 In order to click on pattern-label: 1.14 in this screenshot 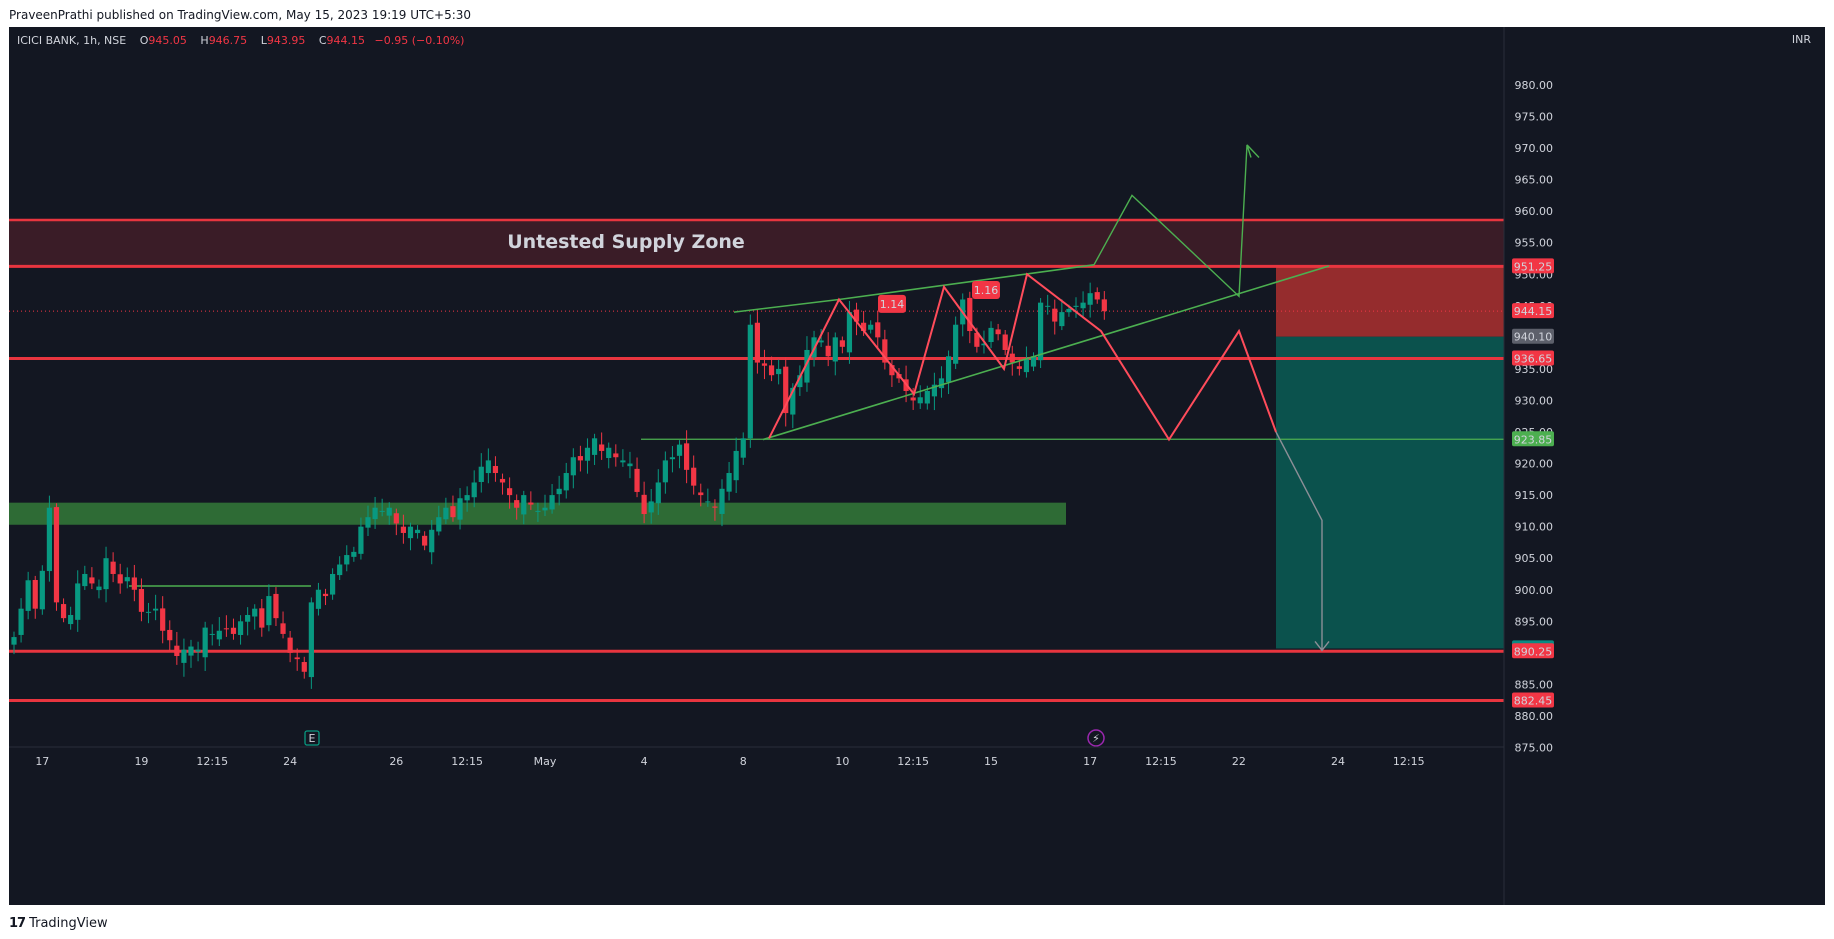, I will do `click(892, 304)`.